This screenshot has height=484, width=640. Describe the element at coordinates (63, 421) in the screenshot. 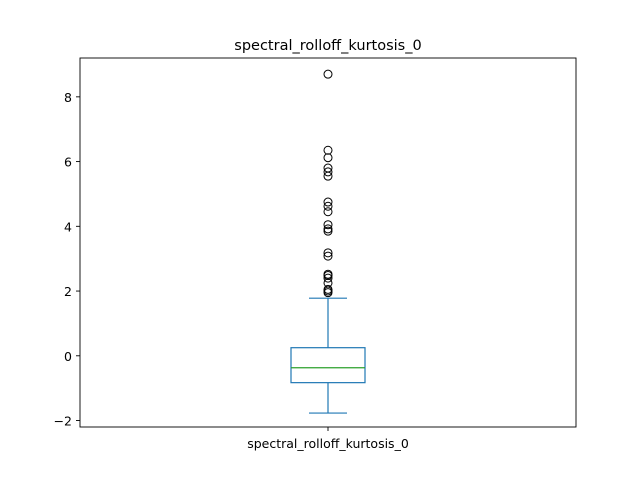

I see `y-tick-label: −2` at that location.